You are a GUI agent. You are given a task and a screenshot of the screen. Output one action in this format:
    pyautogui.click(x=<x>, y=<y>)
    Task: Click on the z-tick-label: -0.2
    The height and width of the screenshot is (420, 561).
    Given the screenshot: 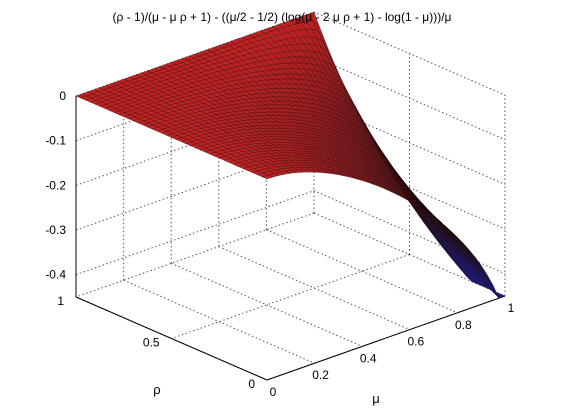 What is the action you would take?
    pyautogui.click(x=55, y=185)
    